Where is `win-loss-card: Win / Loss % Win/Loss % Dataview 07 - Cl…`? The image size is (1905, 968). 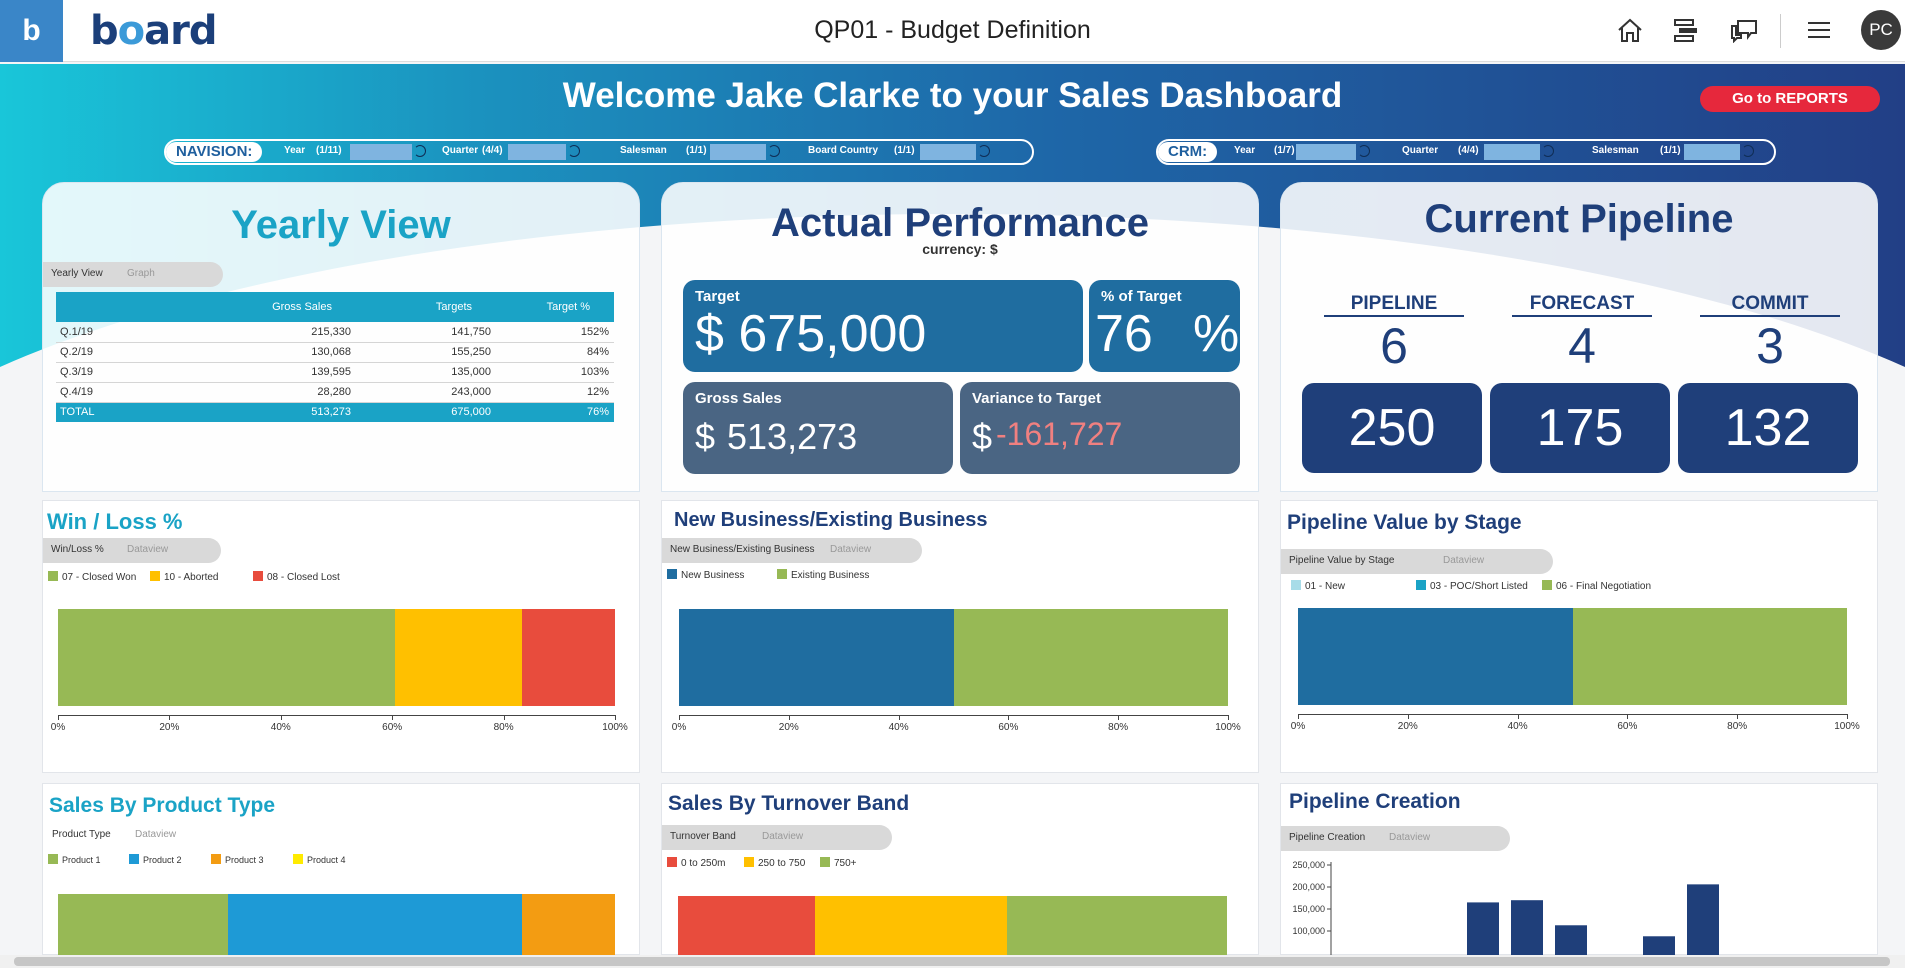 win-loss-card: Win / Loss % Win/Loss % Dataview 07 - Cl… is located at coordinates (341, 636).